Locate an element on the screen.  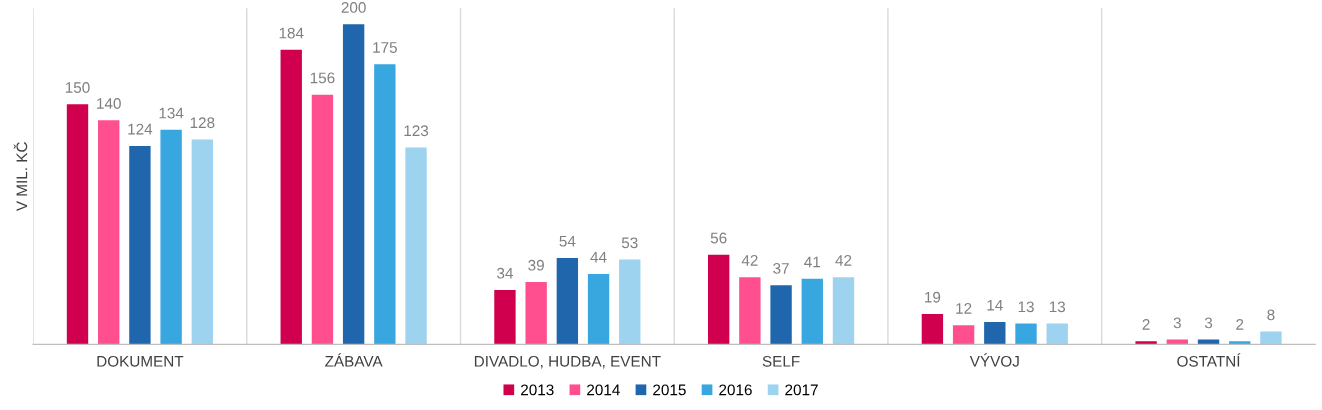
legend-label: 2015 is located at coordinates (669, 390).